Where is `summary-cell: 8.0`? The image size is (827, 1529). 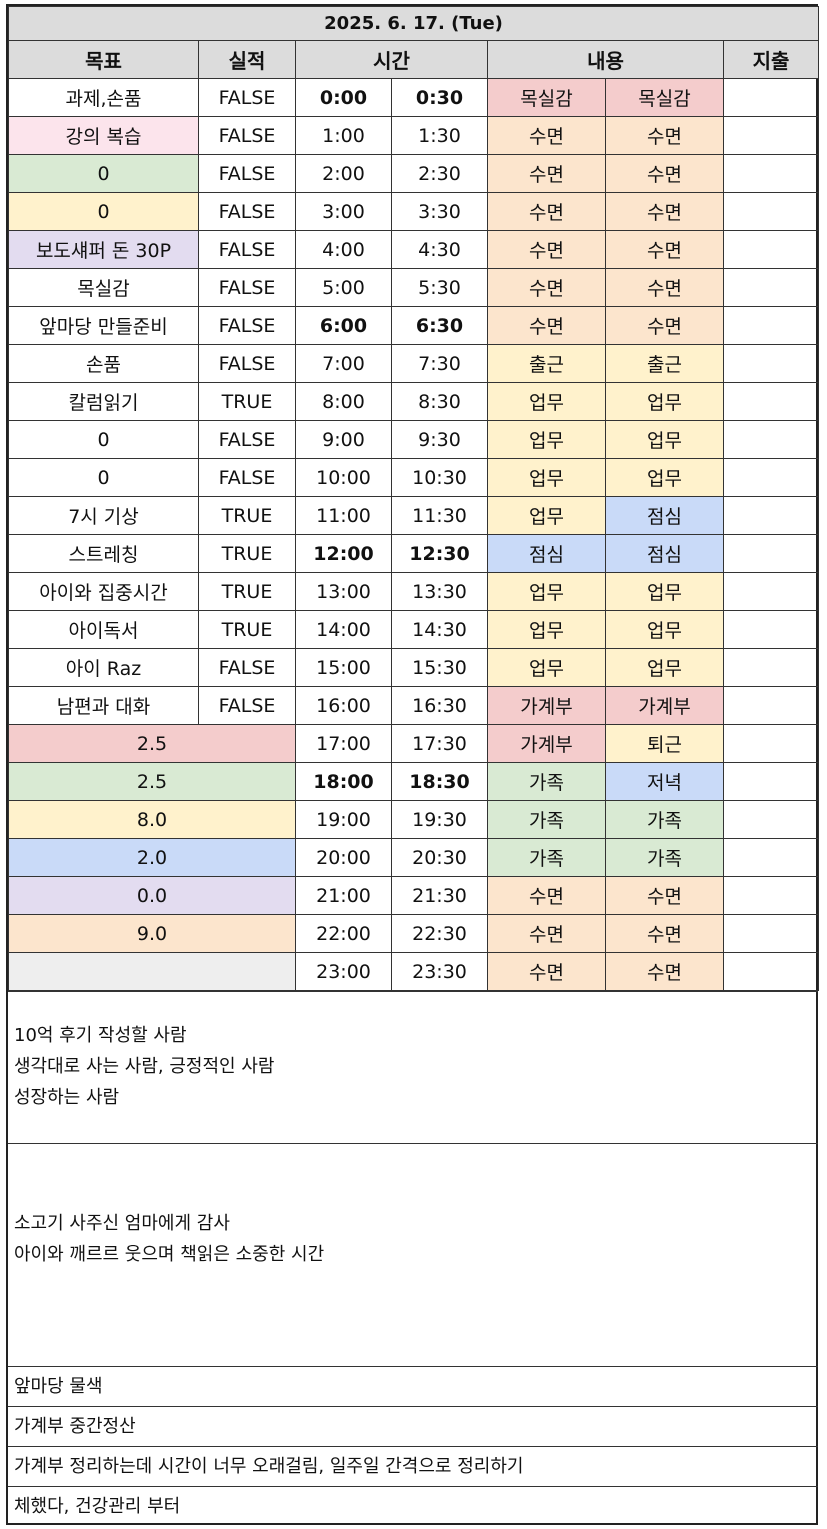
summary-cell: 8.0 is located at coordinates (152, 819).